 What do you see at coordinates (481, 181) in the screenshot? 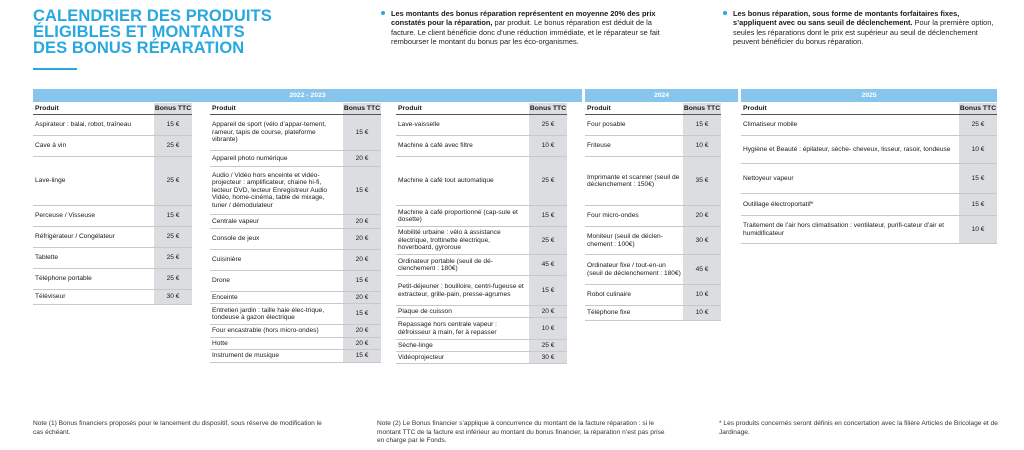
I see `table-row: Machine à café tout automatique 25 €` at bounding box center [481, 181].